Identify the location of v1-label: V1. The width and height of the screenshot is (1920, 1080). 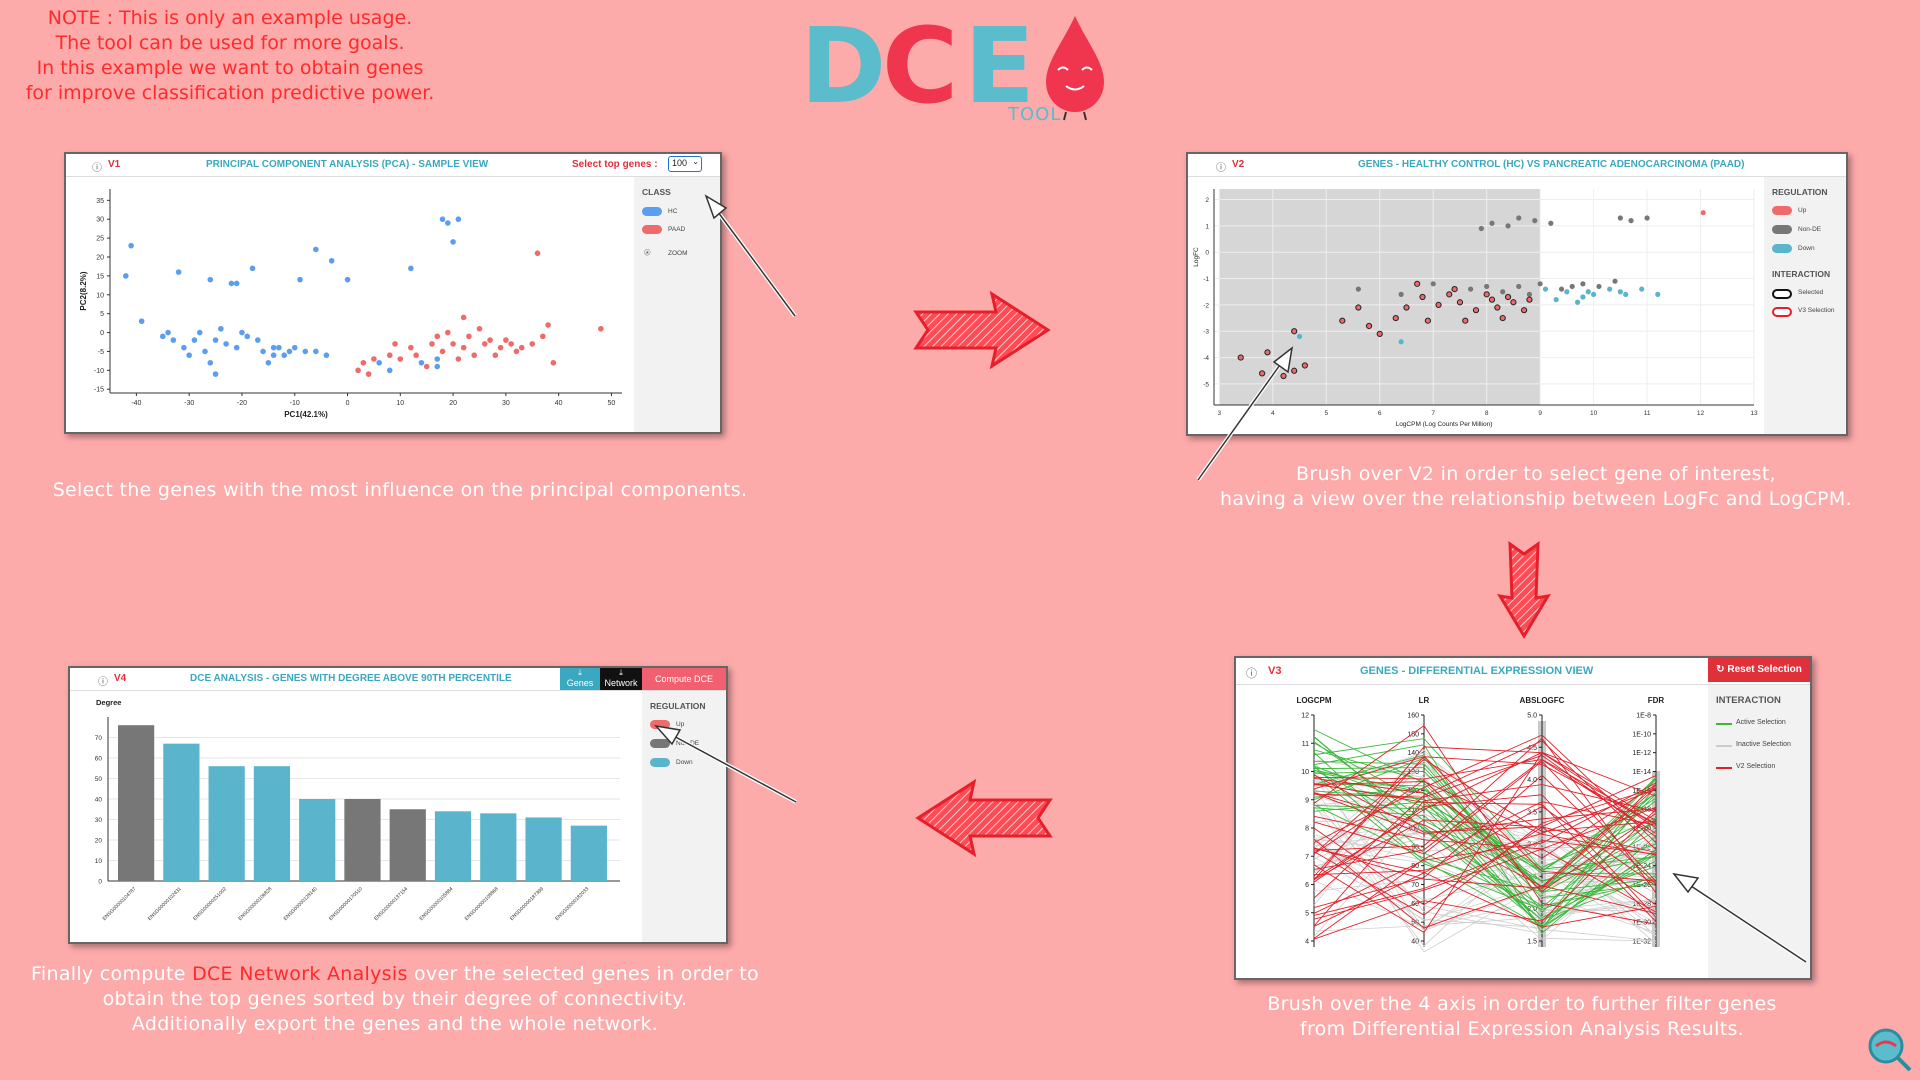
(114, 164).